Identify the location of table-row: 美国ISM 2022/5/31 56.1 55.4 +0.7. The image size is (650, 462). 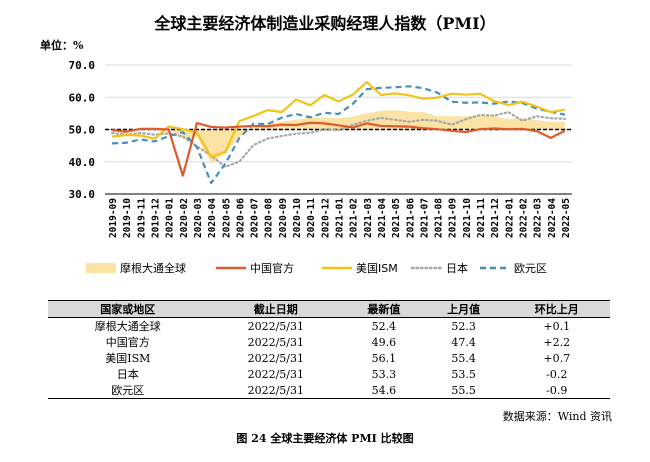
(329, 358).